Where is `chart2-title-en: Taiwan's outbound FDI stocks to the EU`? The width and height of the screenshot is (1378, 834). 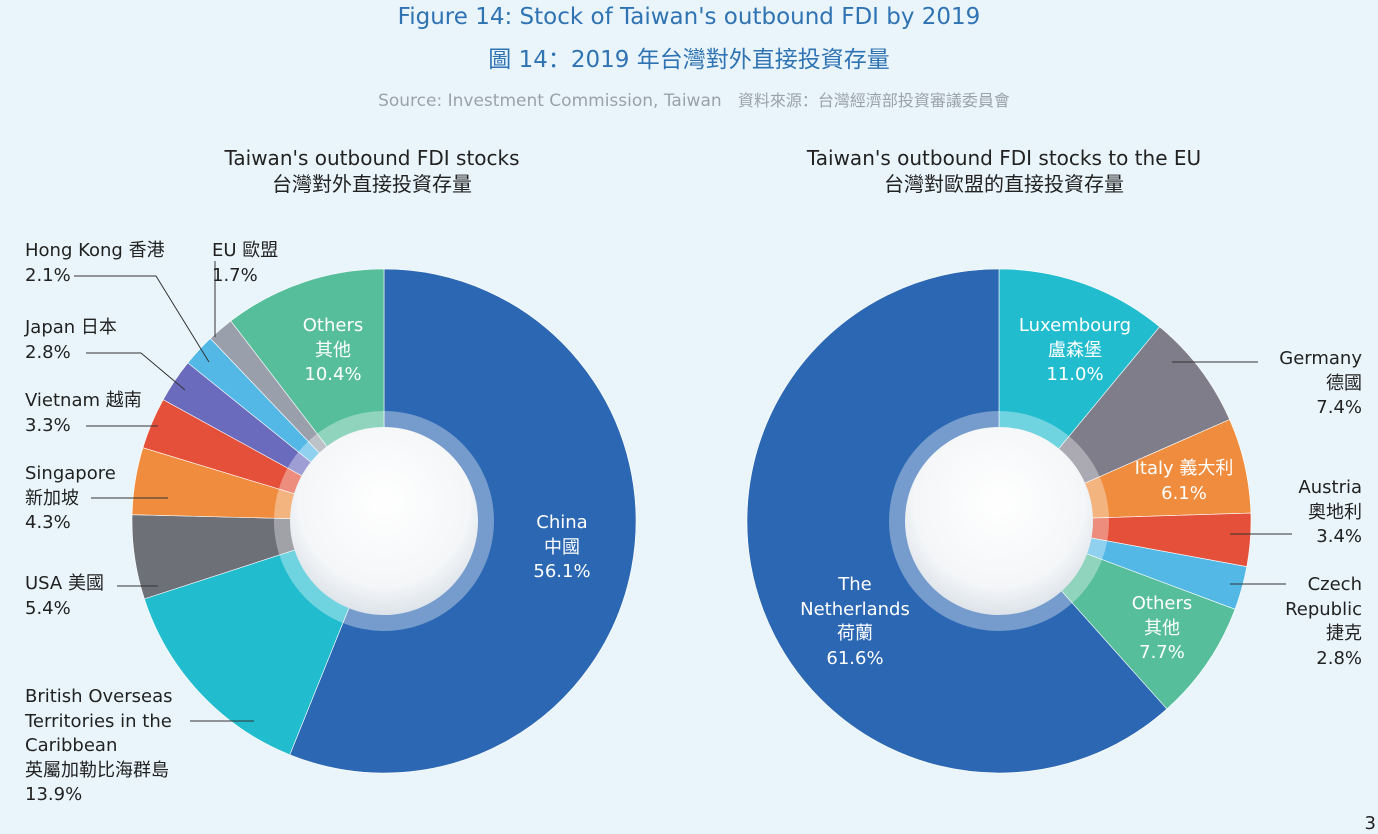 chart2-title-en: Taiwan's outbound FDI stocks to the EU is located at coordinates (1004, 158).